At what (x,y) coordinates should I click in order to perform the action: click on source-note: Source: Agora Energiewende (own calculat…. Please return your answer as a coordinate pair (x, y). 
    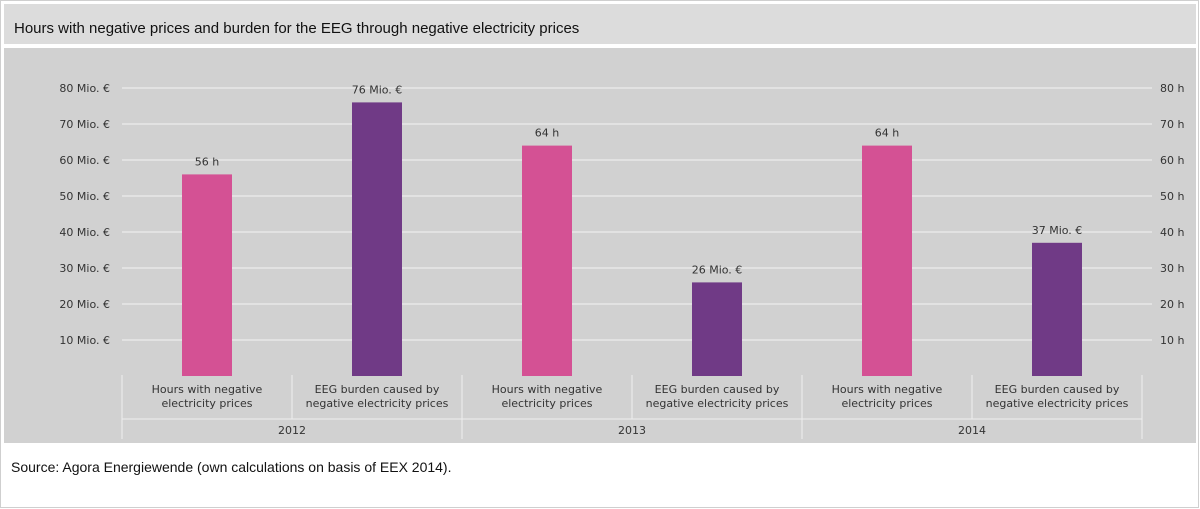
    Looking at the image, I should click on (231, 467).